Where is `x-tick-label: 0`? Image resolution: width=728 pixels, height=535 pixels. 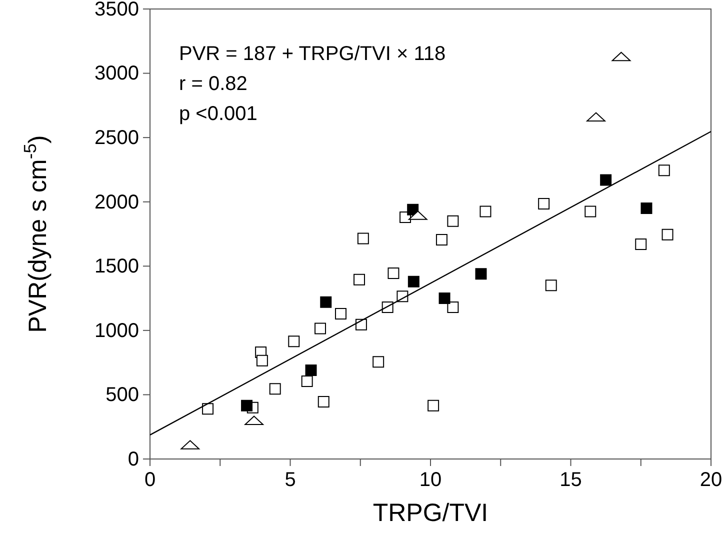
x-tick-label: 0 is located at coordinates (150, 480).